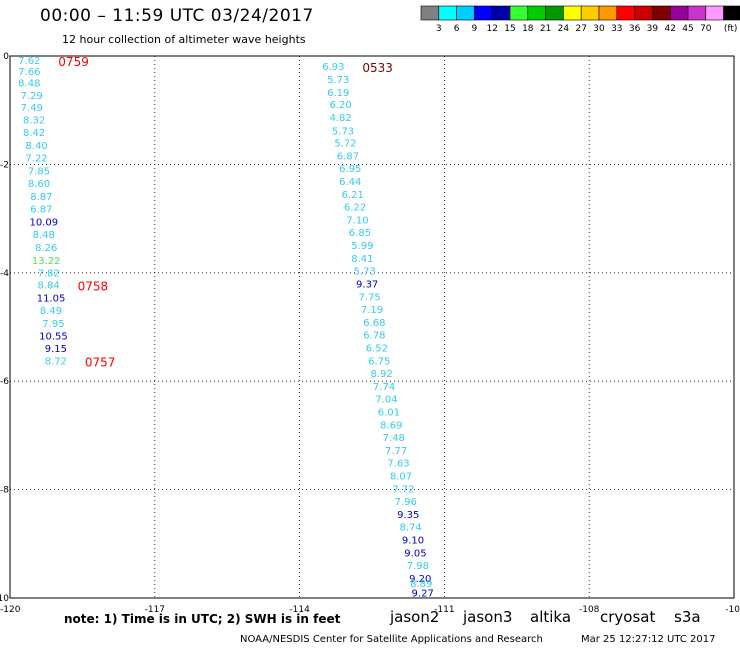  What do you see at coordinates (362, 259) in the screenshot?
I see `wave-height-value: 8.41` at bounding box center [362, 259].